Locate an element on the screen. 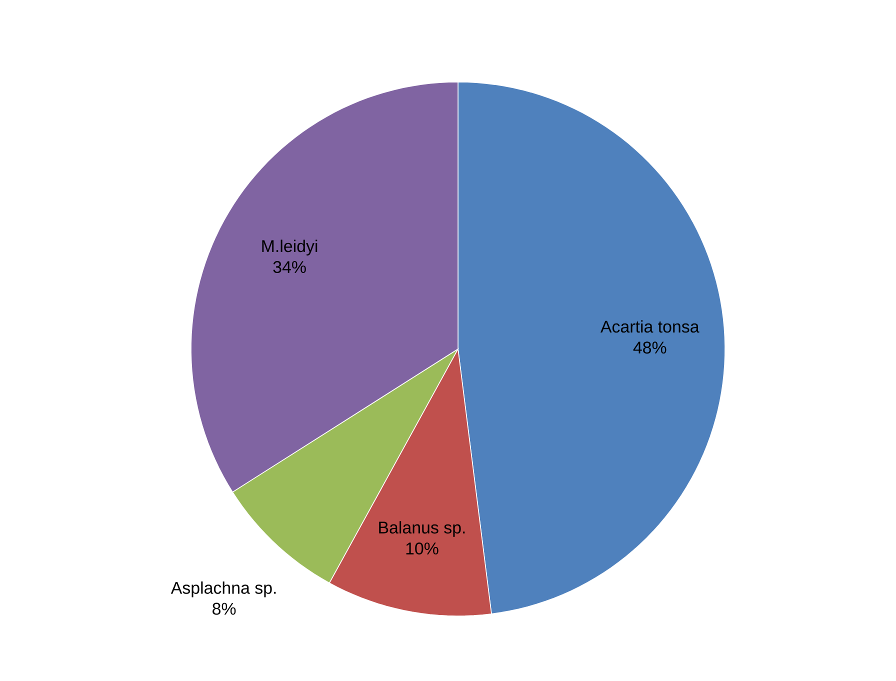  data-label: 34% is located at coordinates (289, 267).